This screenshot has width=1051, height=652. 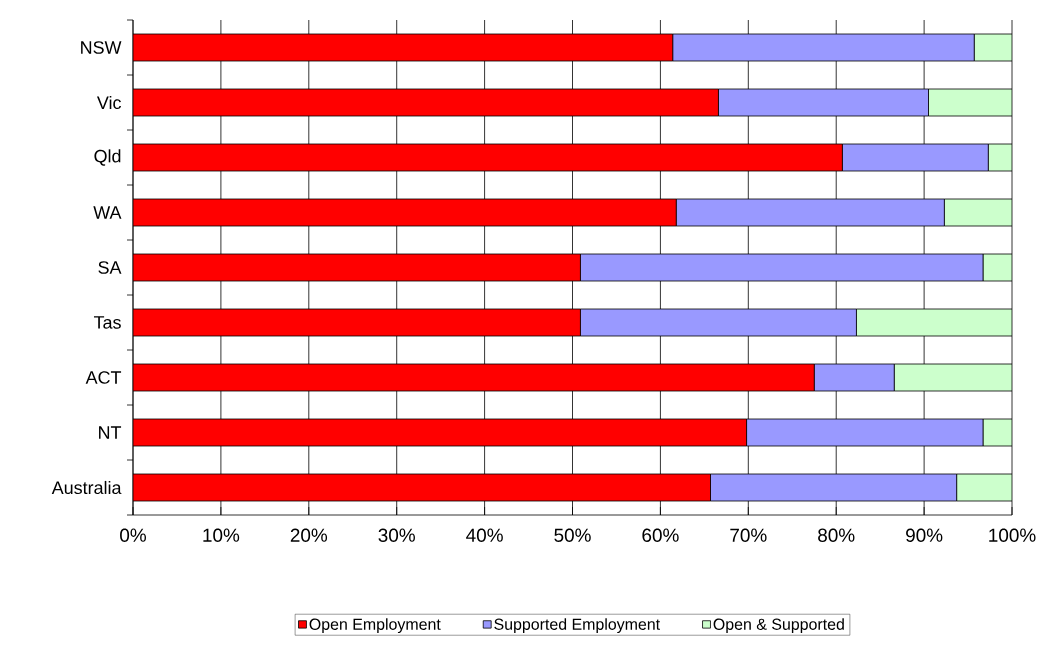 What do you see at coordinates (86, 487) in the screenshot?
I see `y-tick-label: Australia` at bounding box center [86, 487].